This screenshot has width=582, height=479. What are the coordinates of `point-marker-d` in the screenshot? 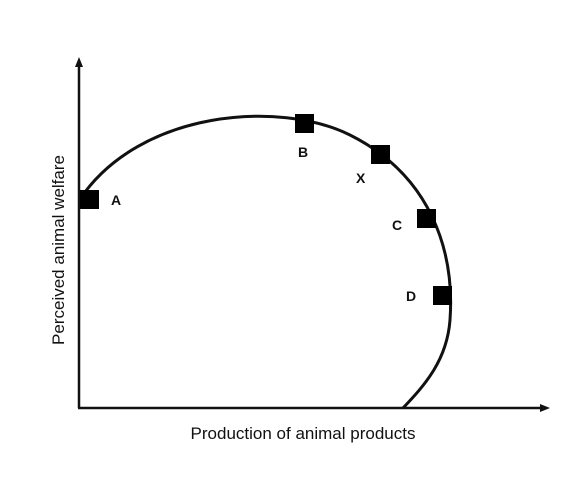 It's located at (442, 295).